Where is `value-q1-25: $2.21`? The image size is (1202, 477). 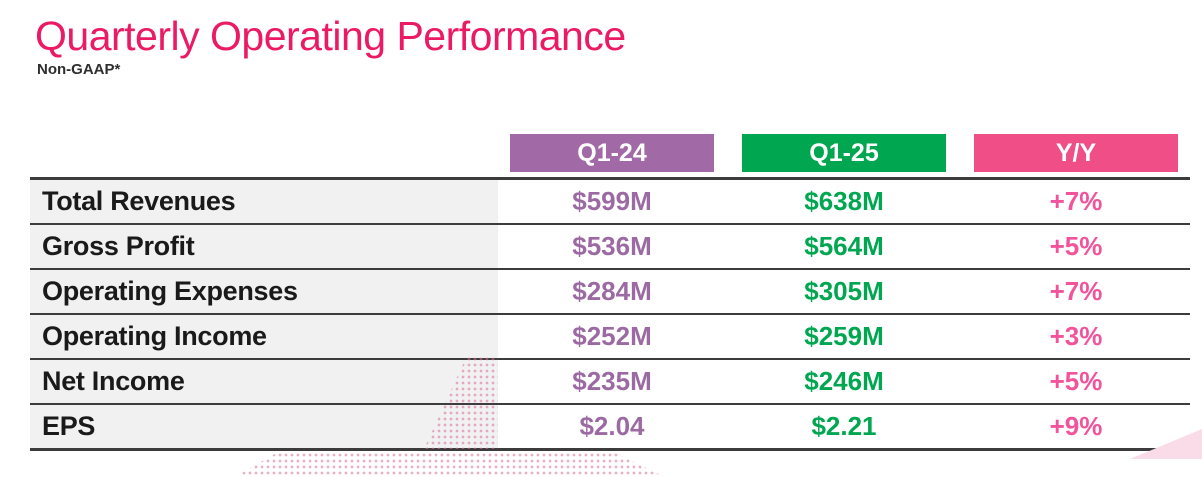
value-q1-25: $2.21 is located at coordinates (844, 426).